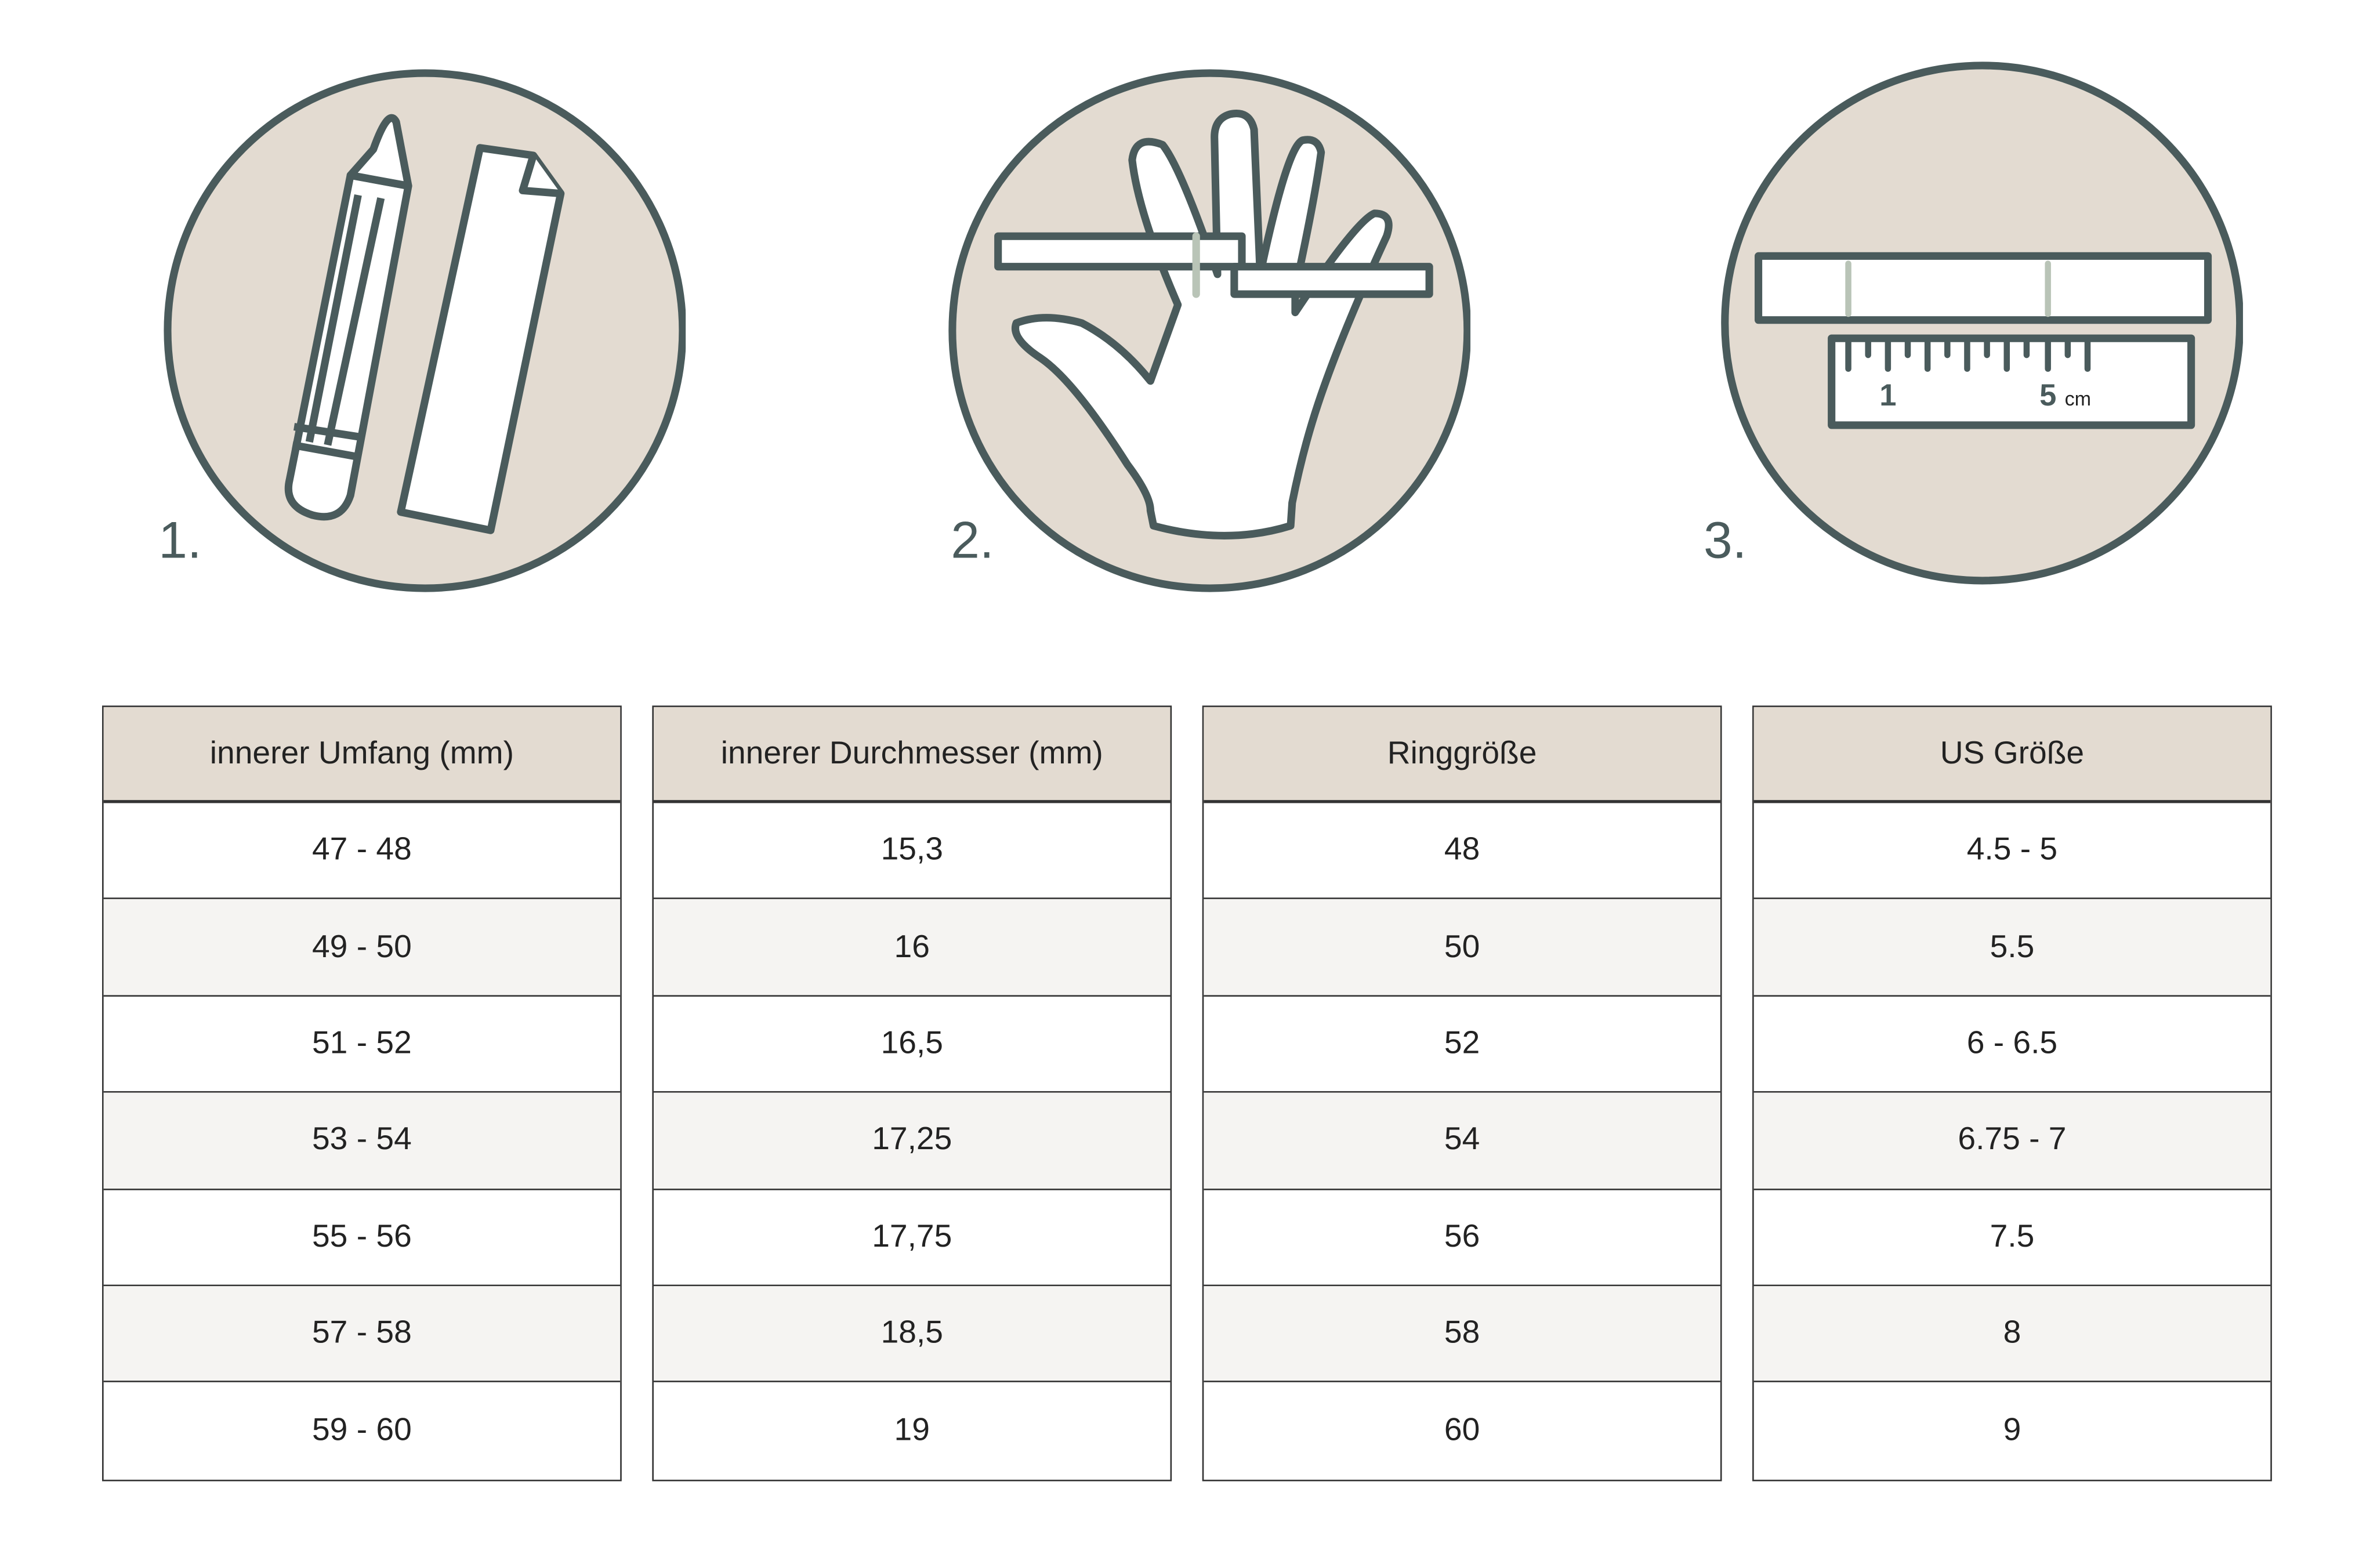 The width and height of the screenshot is (2377, 1568). What do you see at coordinates (912, 851) in the screenshot?
I see `table-cell: 15,3` at bounding box center [912, 851].